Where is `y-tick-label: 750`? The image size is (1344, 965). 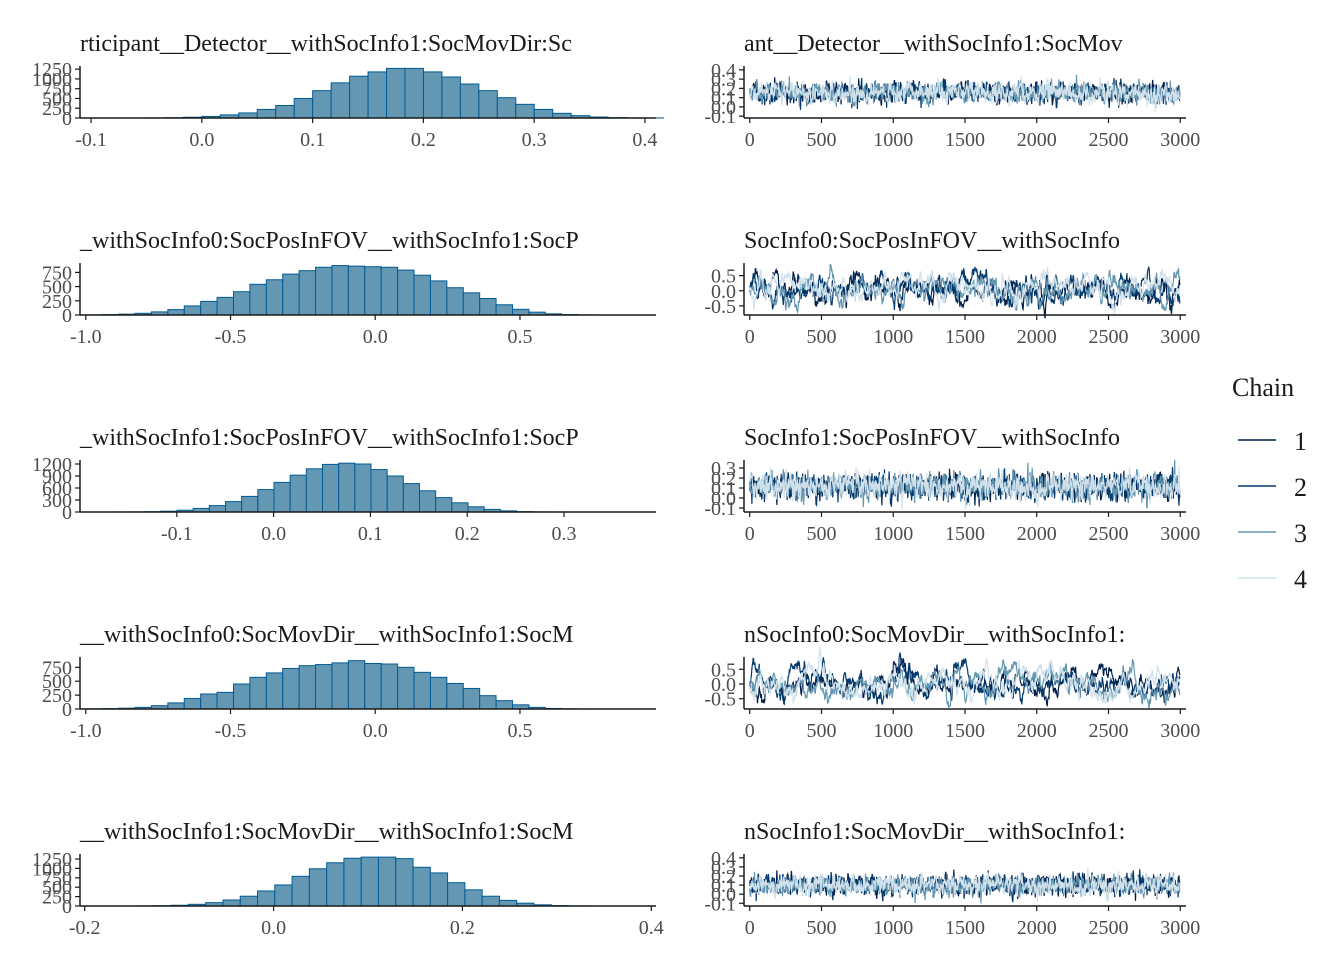 y-tick-label: 750 is located at coordinates (57, 273).